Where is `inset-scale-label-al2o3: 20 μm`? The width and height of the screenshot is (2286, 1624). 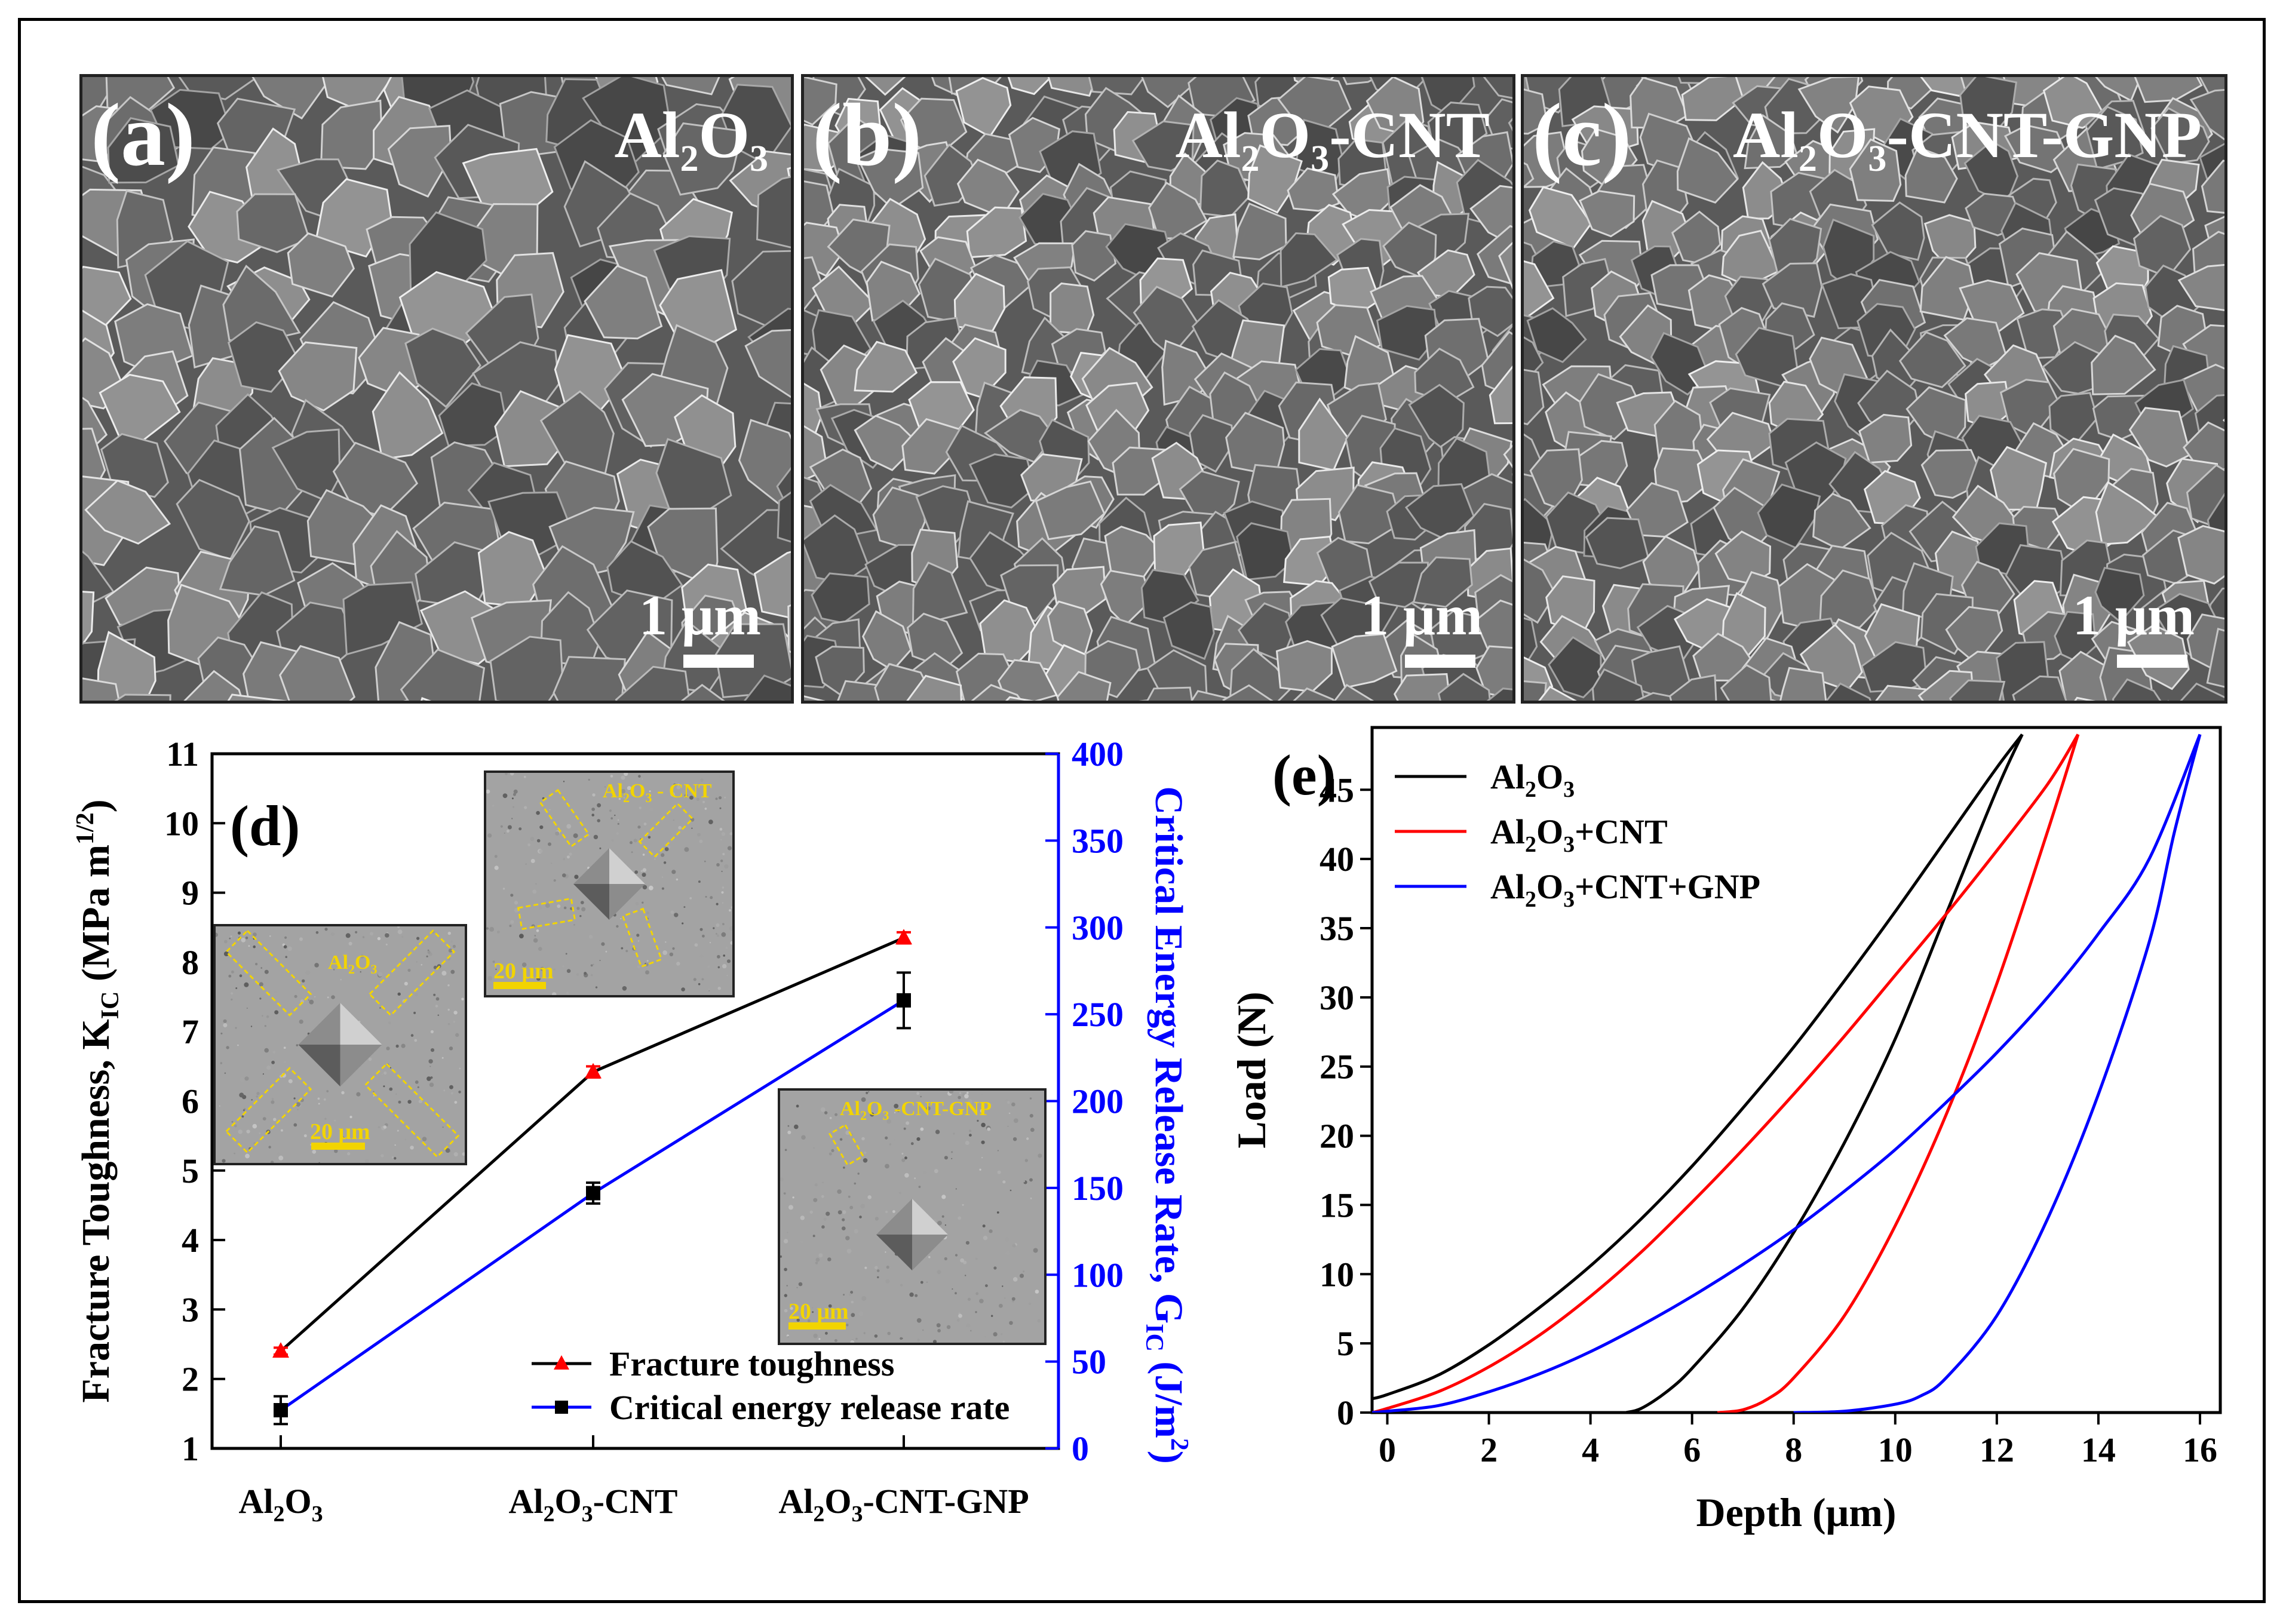 inset-scale-label-al2o3: 20 μm is located at coordinates (340, 1131).